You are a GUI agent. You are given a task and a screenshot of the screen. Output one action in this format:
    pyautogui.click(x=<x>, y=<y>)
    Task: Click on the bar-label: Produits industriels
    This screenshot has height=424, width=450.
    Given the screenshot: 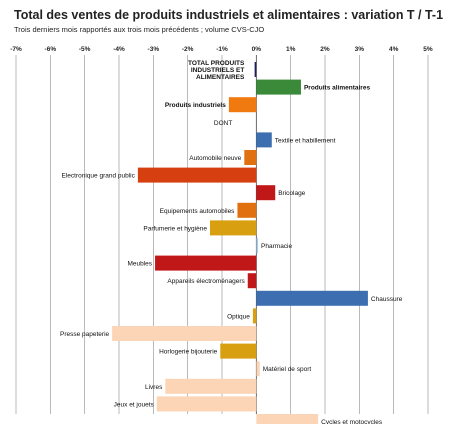 What is the action you would take?
    pyautogui.click(x=195, y=105)
    